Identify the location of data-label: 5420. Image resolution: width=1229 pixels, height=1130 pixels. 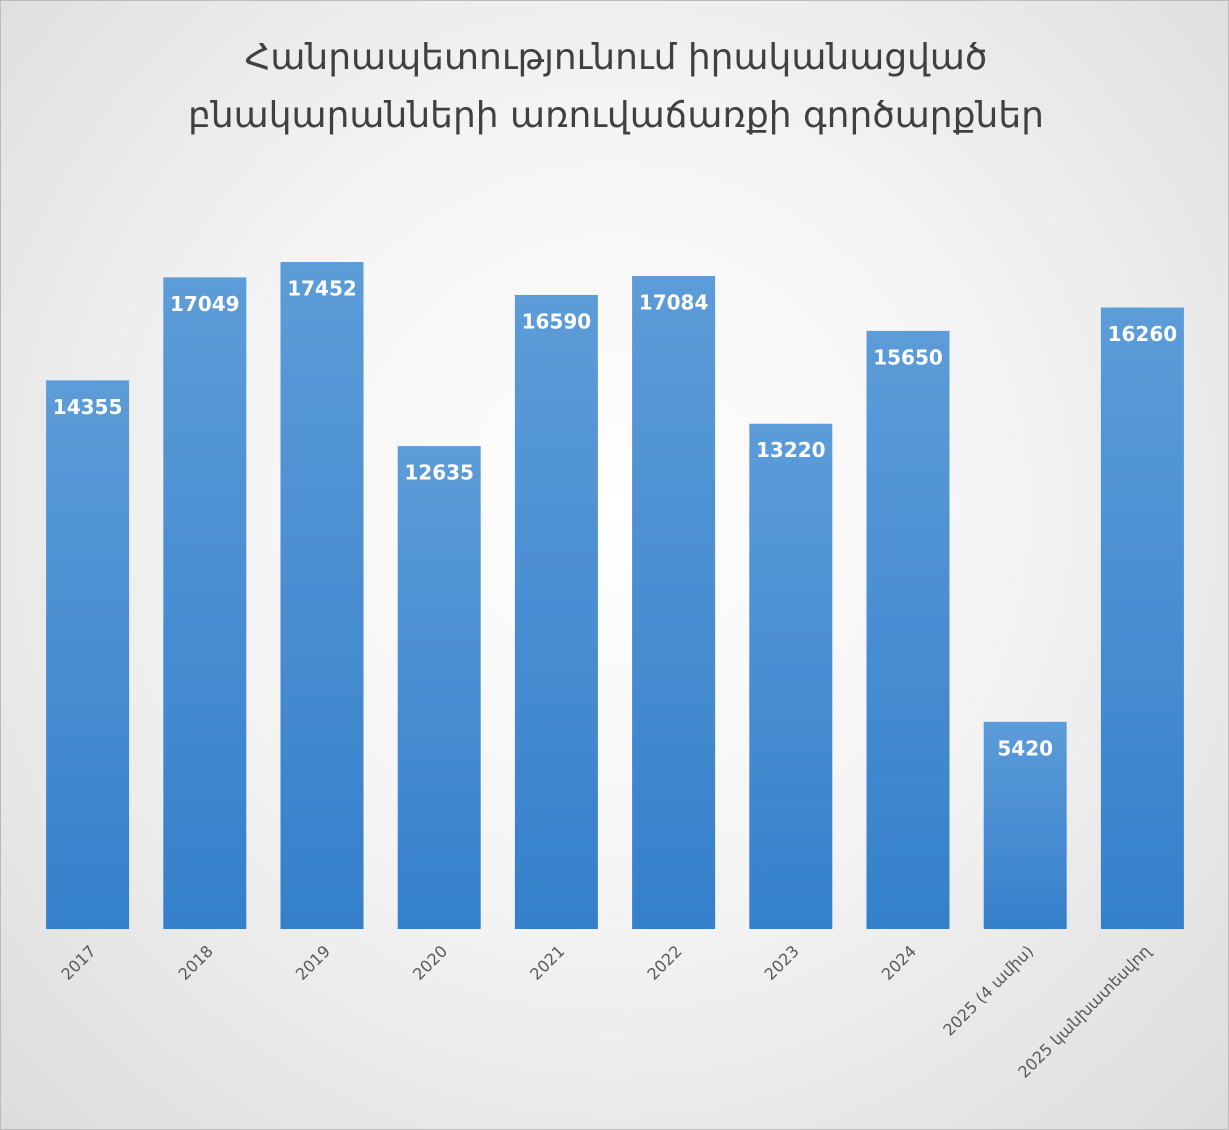
(1025, 748).